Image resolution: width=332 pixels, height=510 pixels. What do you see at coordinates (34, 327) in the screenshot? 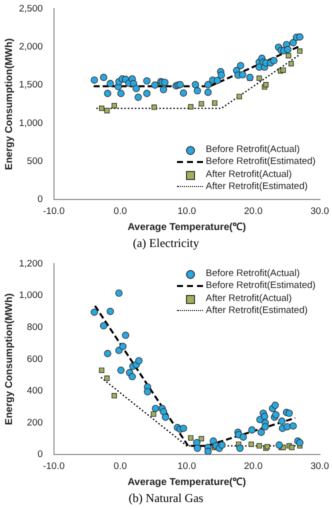
I see `y-tick-label: 800` at bounding box center [34, 327].